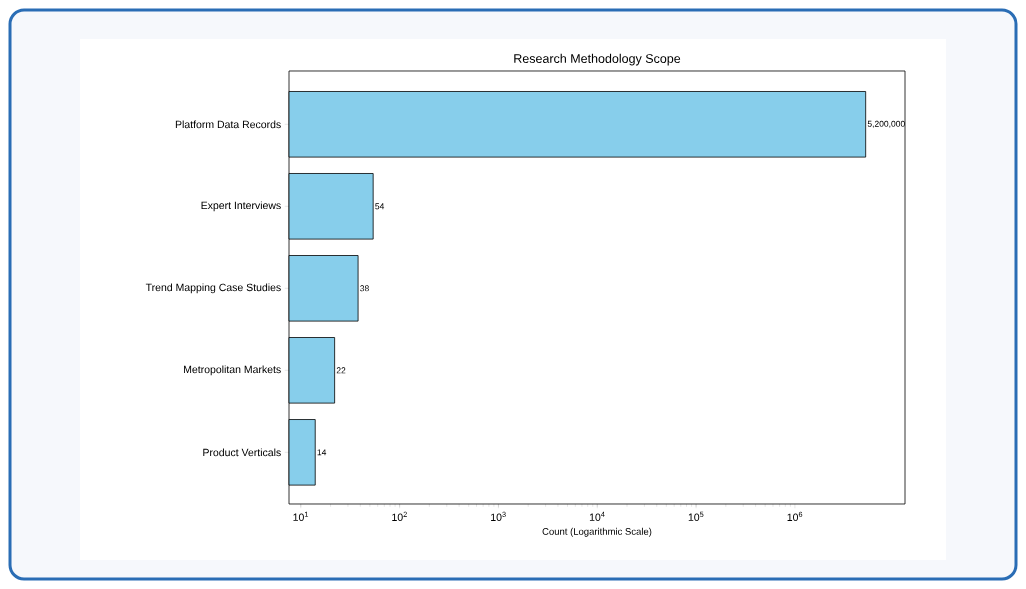 Image resolution: width=1026 pixels, height=589 pixels. Describe the element at coordinates (241, 206) in the screenshot. I see `y-tick-label: Expert Interviews` at that location.